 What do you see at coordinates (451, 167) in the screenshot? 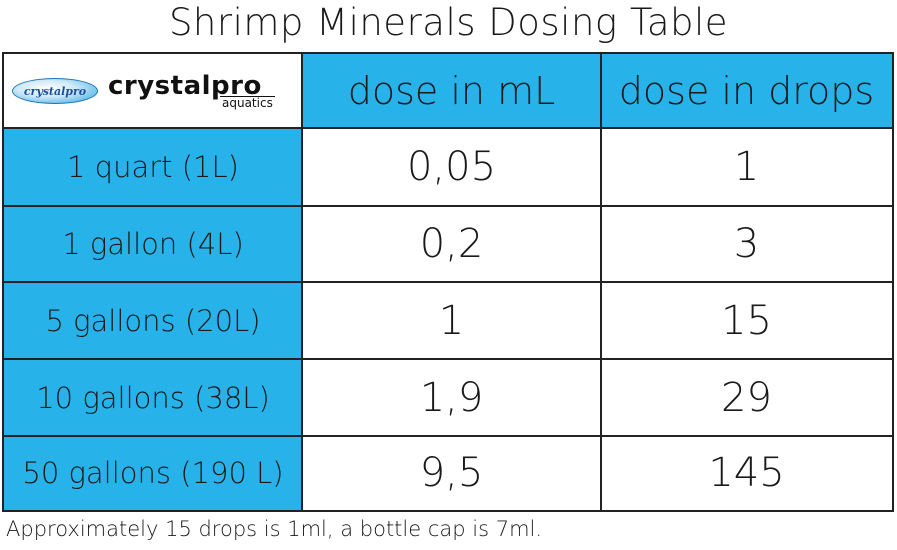
I see `row-ml-value: 0,05` at bounding box center [451, 167].